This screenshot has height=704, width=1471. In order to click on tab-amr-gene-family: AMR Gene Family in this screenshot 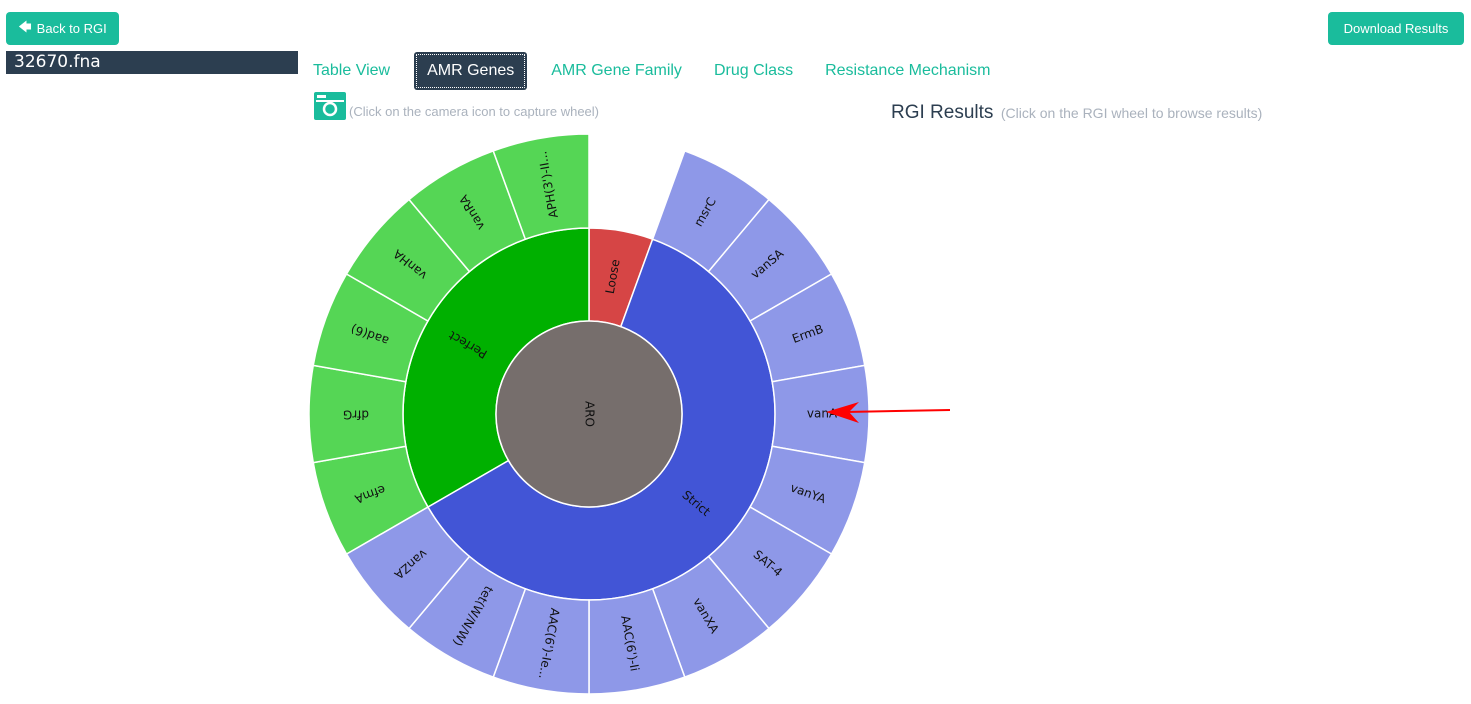, I will do `click(616, 70)`.